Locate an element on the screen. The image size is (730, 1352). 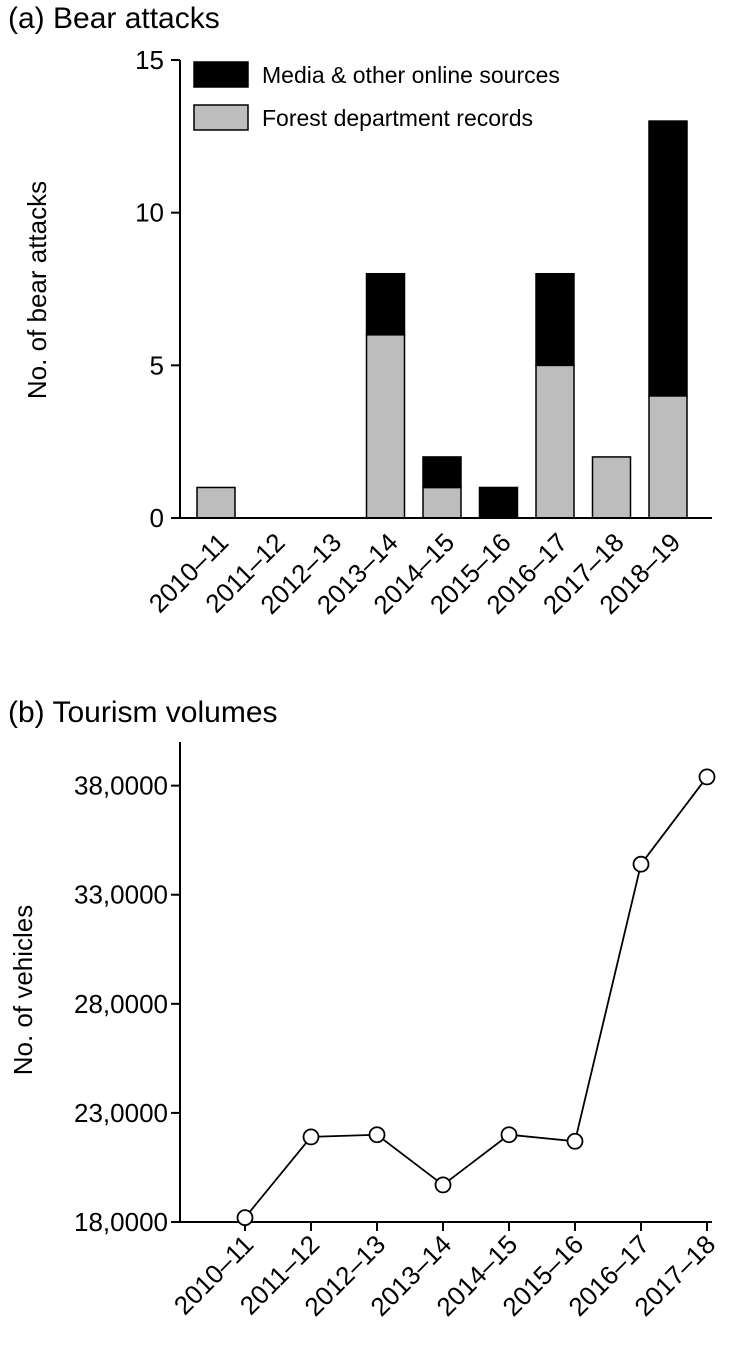
legend-label-media: Media & other online sources is located at coordinates (411, 75).